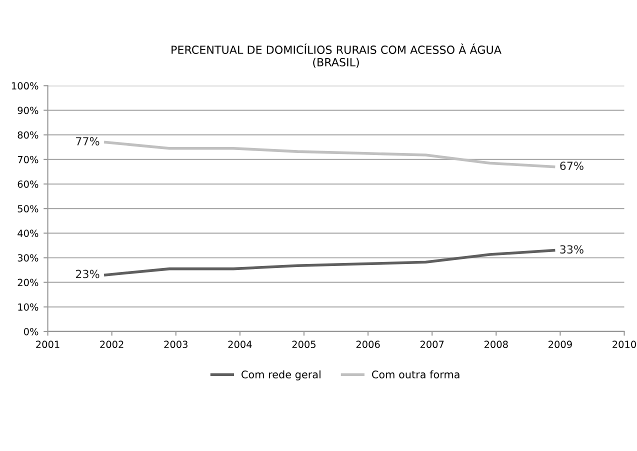  I want to click on x-tick-label: 2002, so click(112, 344).